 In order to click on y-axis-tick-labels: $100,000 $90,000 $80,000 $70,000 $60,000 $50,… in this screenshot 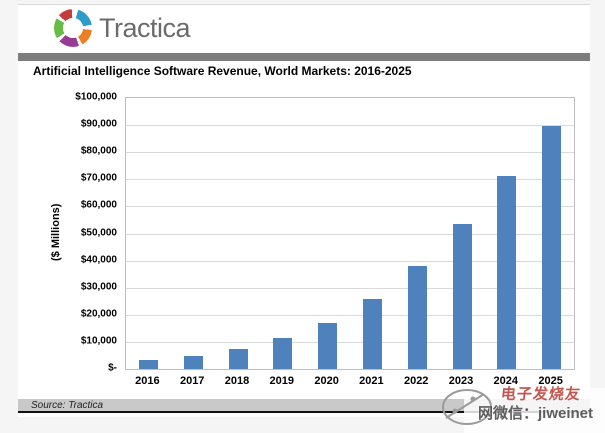, I will do `click(67, 233)`.